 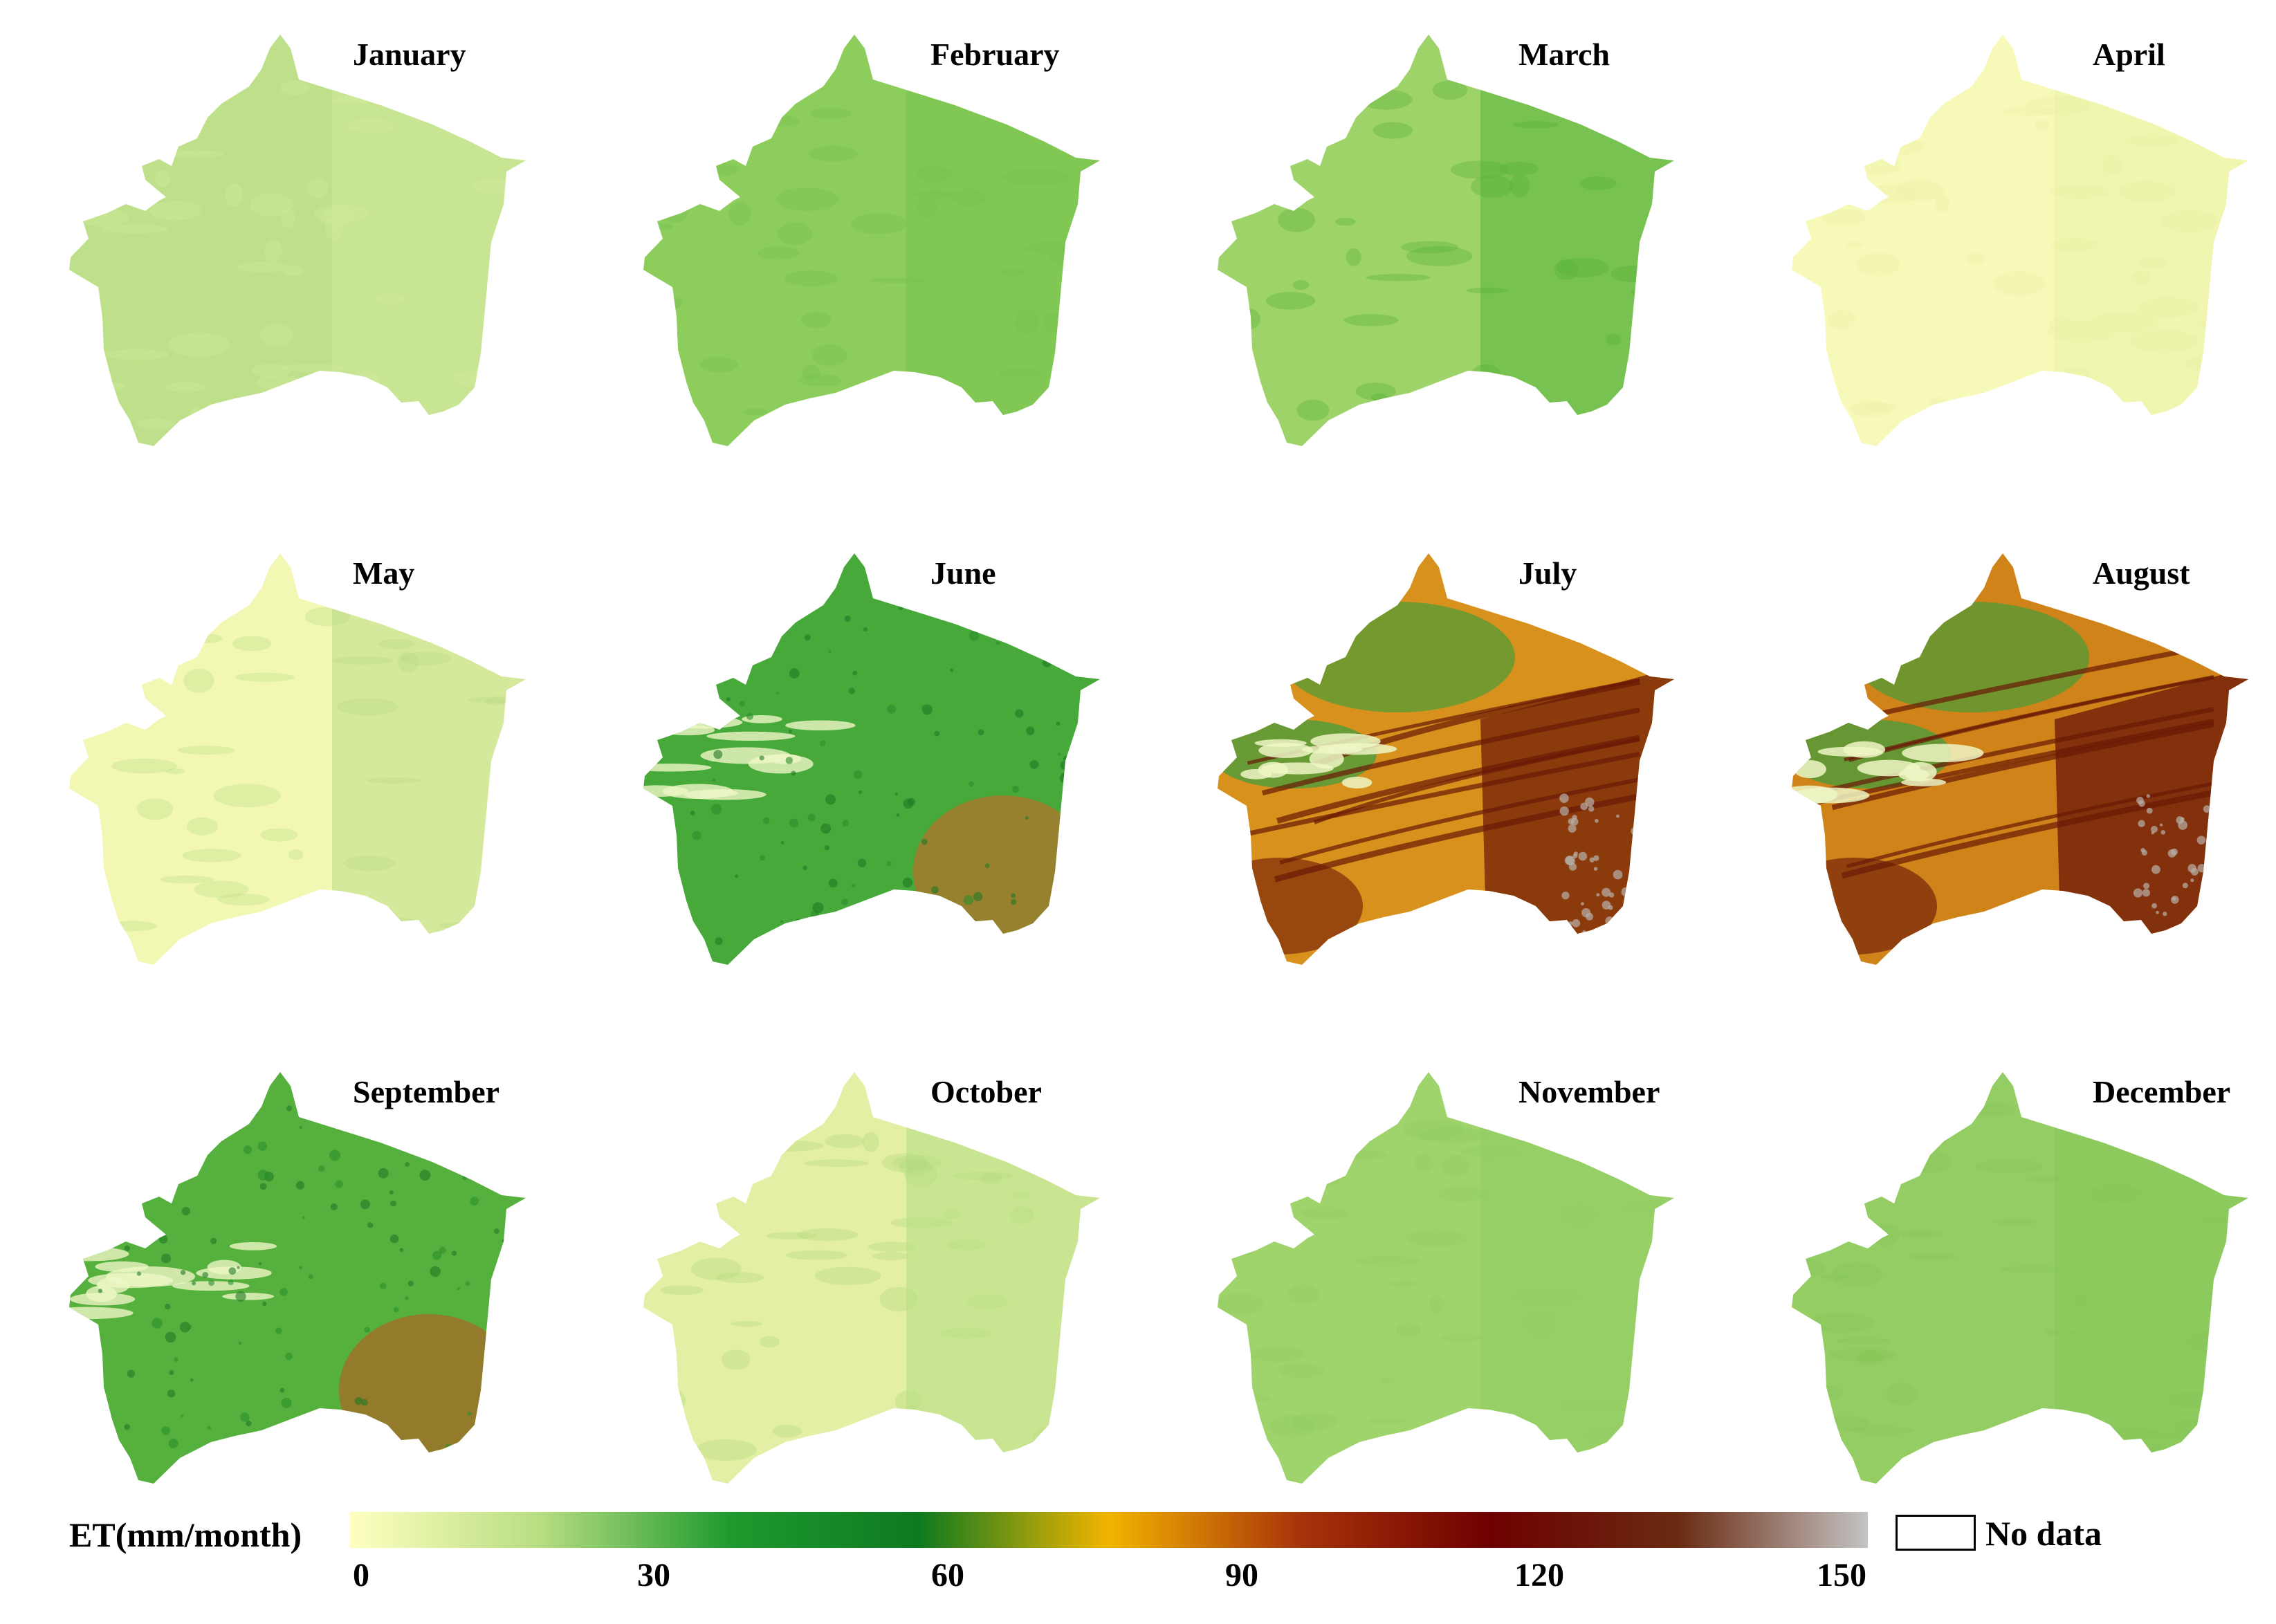 What do you see at coordinates (2020, 1278) in the screenshot?
I see `et-map-december` at bounding box center [2020, 1278].